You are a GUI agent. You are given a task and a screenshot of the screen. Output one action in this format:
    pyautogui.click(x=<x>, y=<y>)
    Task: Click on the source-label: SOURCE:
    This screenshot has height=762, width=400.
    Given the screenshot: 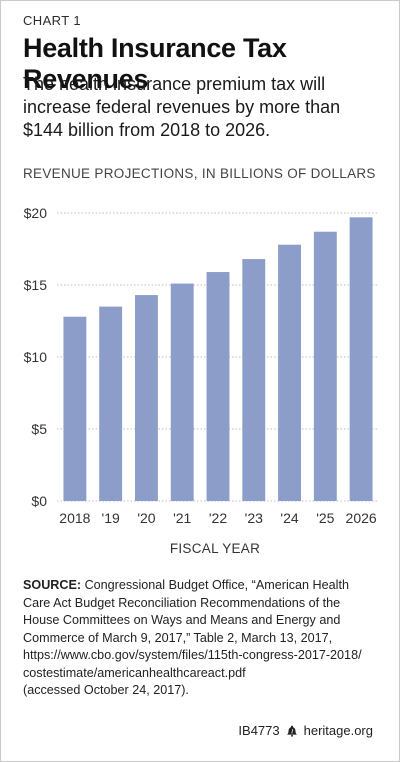 What is the action you would take?
    pyautogui.click(x=52, y=585)
    